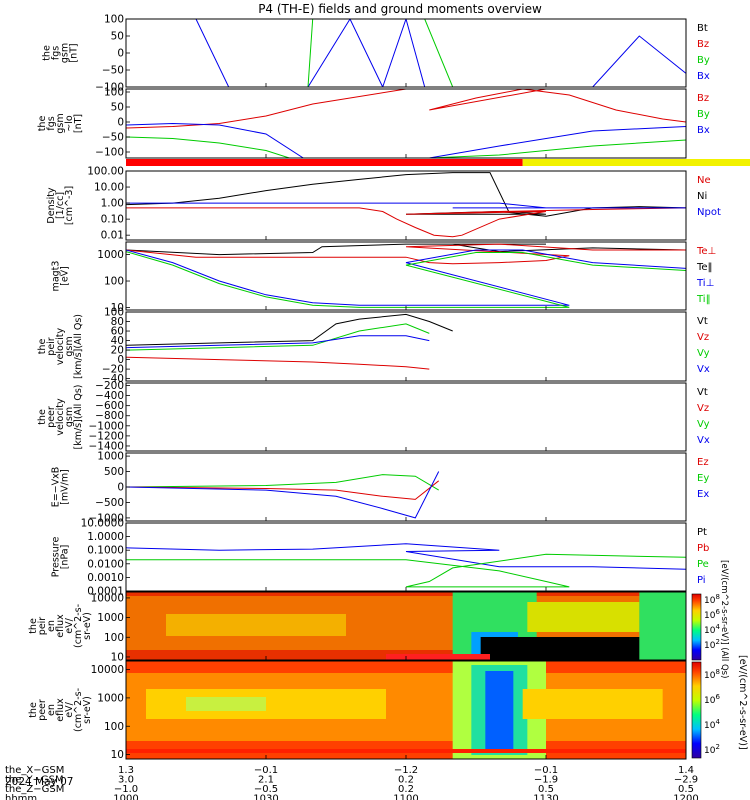 The width and height of the screenshot is (750, 800). What do you see at coordinates (60, 710) in the screenshot?
I see `y-axis-label: thepeerenefluxeV/(cm^2-s-sr-eV)` at bounding box center [60, 710].